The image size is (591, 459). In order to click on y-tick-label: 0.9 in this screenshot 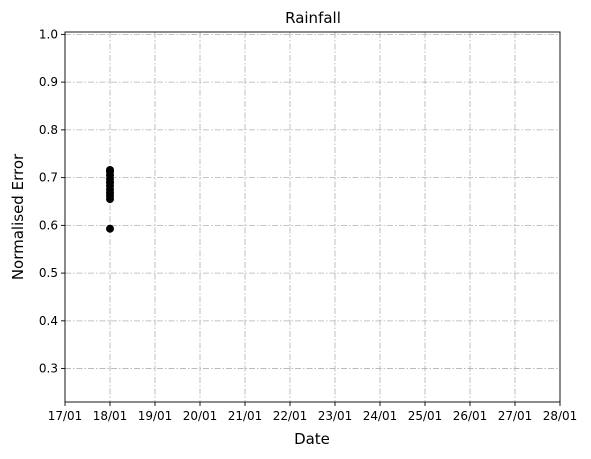, I will do `click(48, 82)`.